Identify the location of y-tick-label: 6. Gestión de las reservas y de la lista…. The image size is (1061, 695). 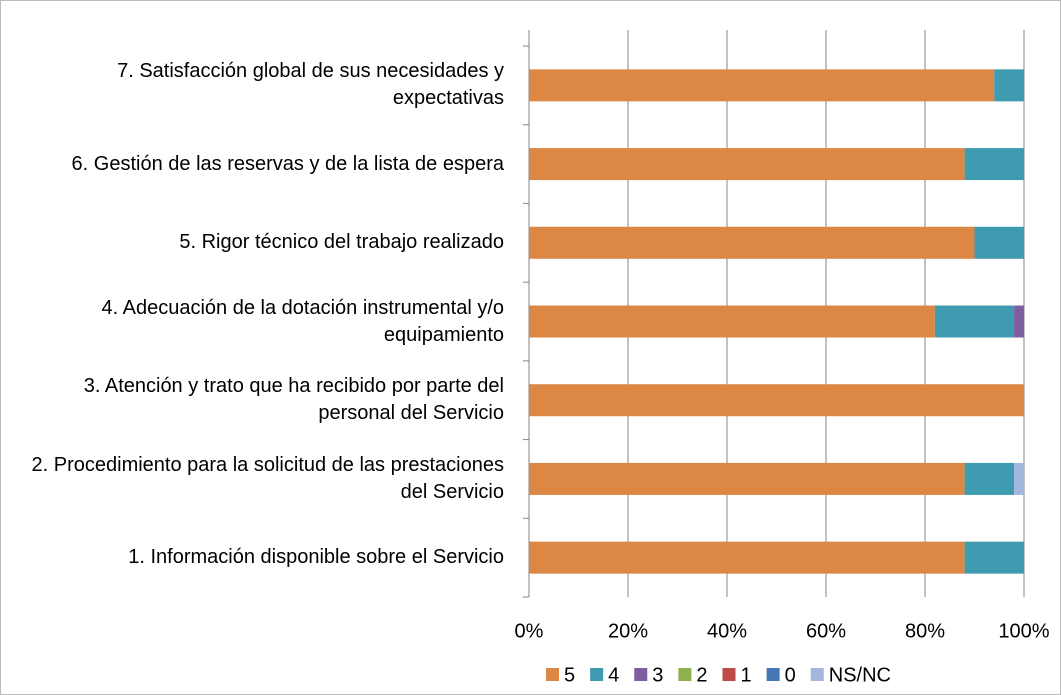
(287, 163).